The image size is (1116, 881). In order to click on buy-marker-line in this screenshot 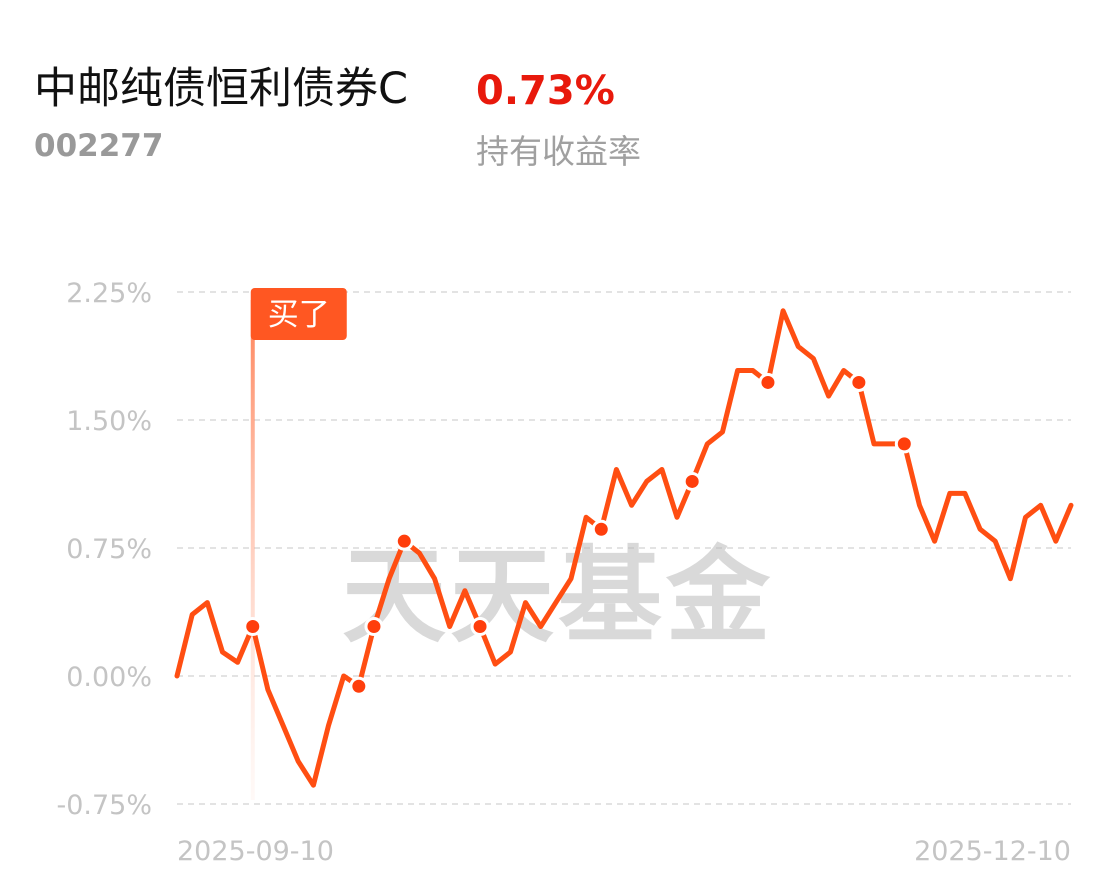, I will do `click(252, 550)`.